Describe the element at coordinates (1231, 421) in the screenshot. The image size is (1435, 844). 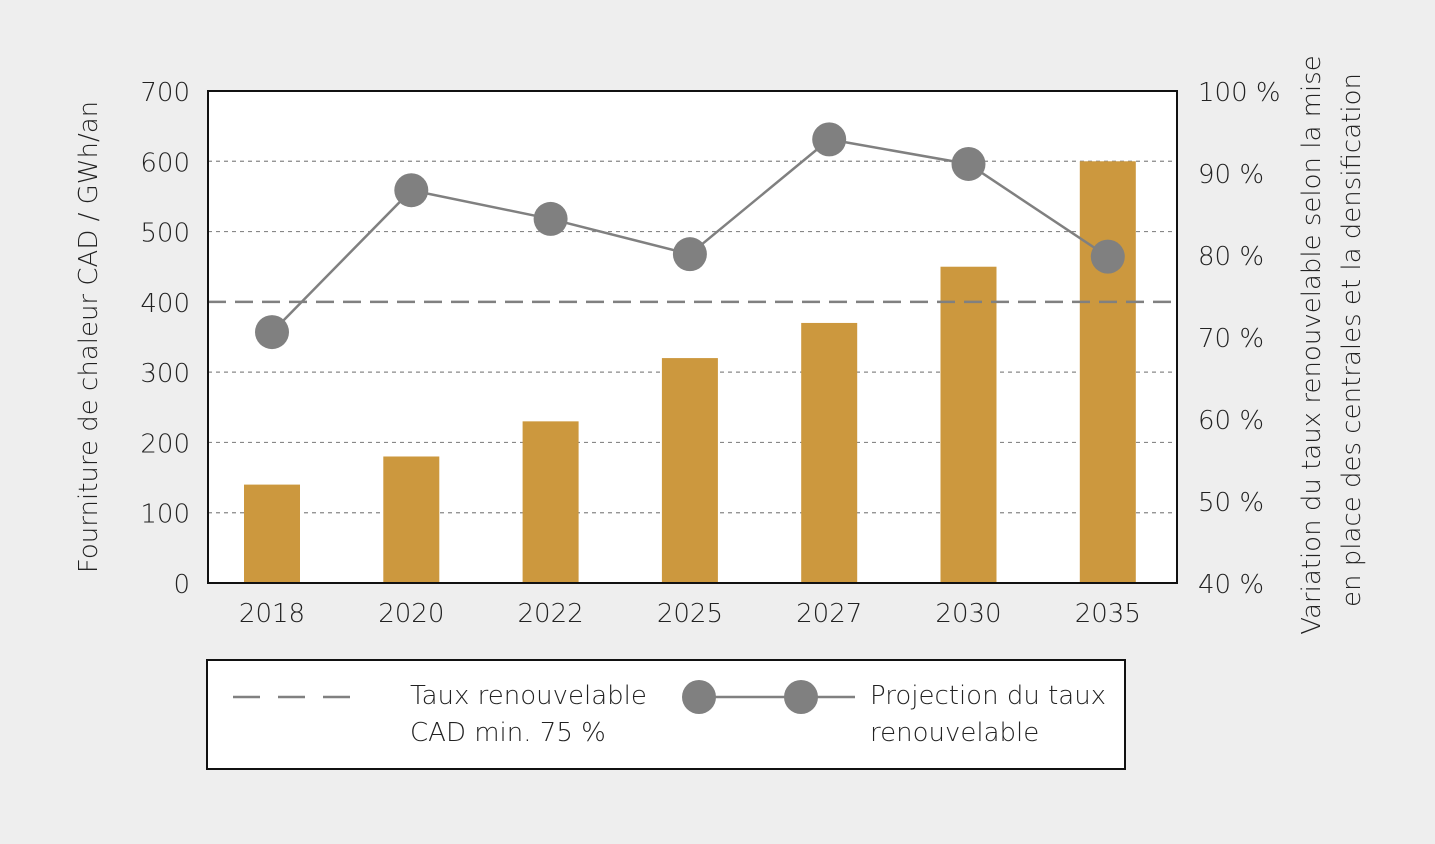
I see `y2-tick-label: 60 %` at that location.